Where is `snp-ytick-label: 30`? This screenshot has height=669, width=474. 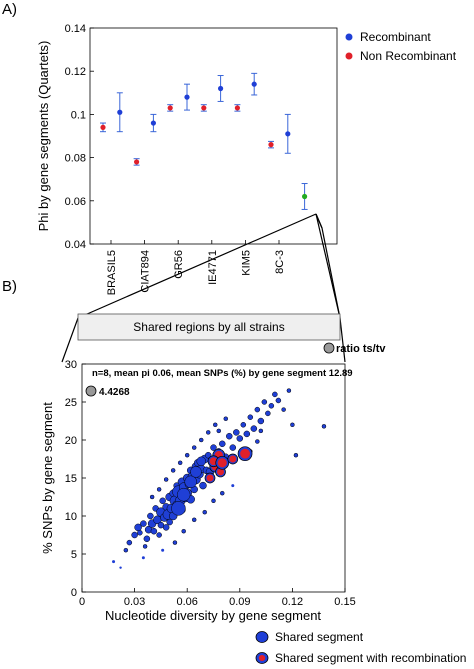
snp-ytick-label: 30 is located at coordinates (71, 365).